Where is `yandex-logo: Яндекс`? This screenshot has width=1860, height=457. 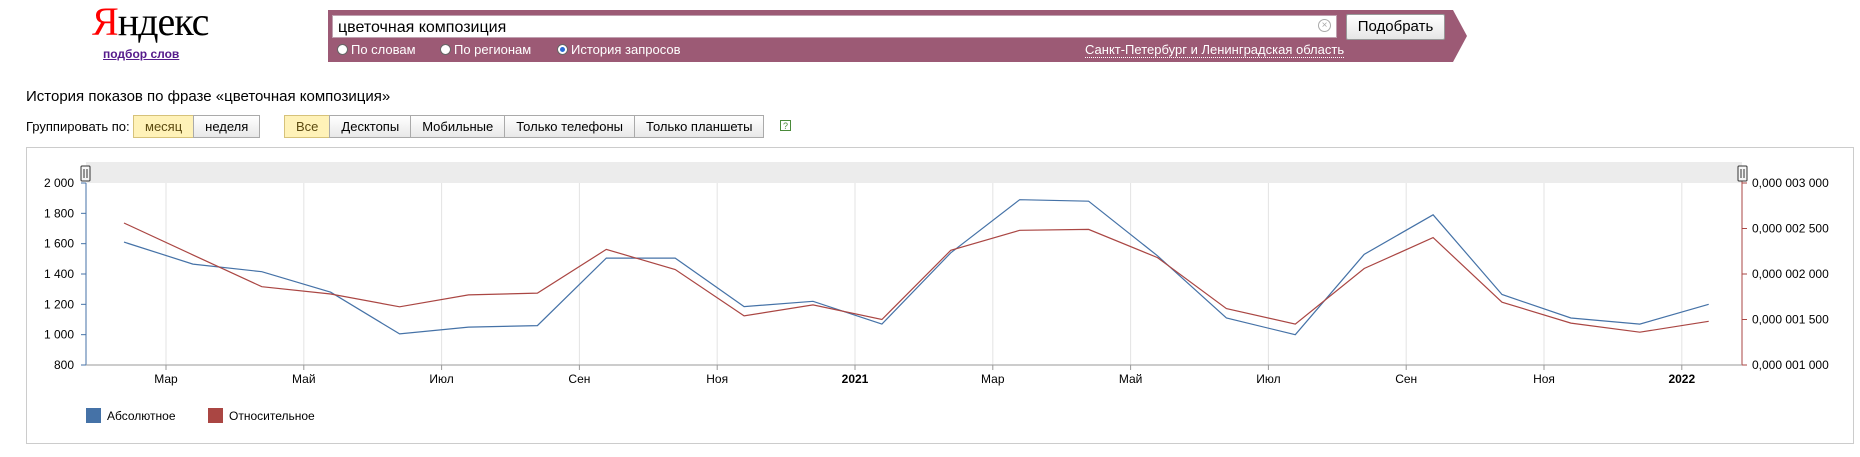 yandex-logo: Яндекс is located at coordinates (151, 22).